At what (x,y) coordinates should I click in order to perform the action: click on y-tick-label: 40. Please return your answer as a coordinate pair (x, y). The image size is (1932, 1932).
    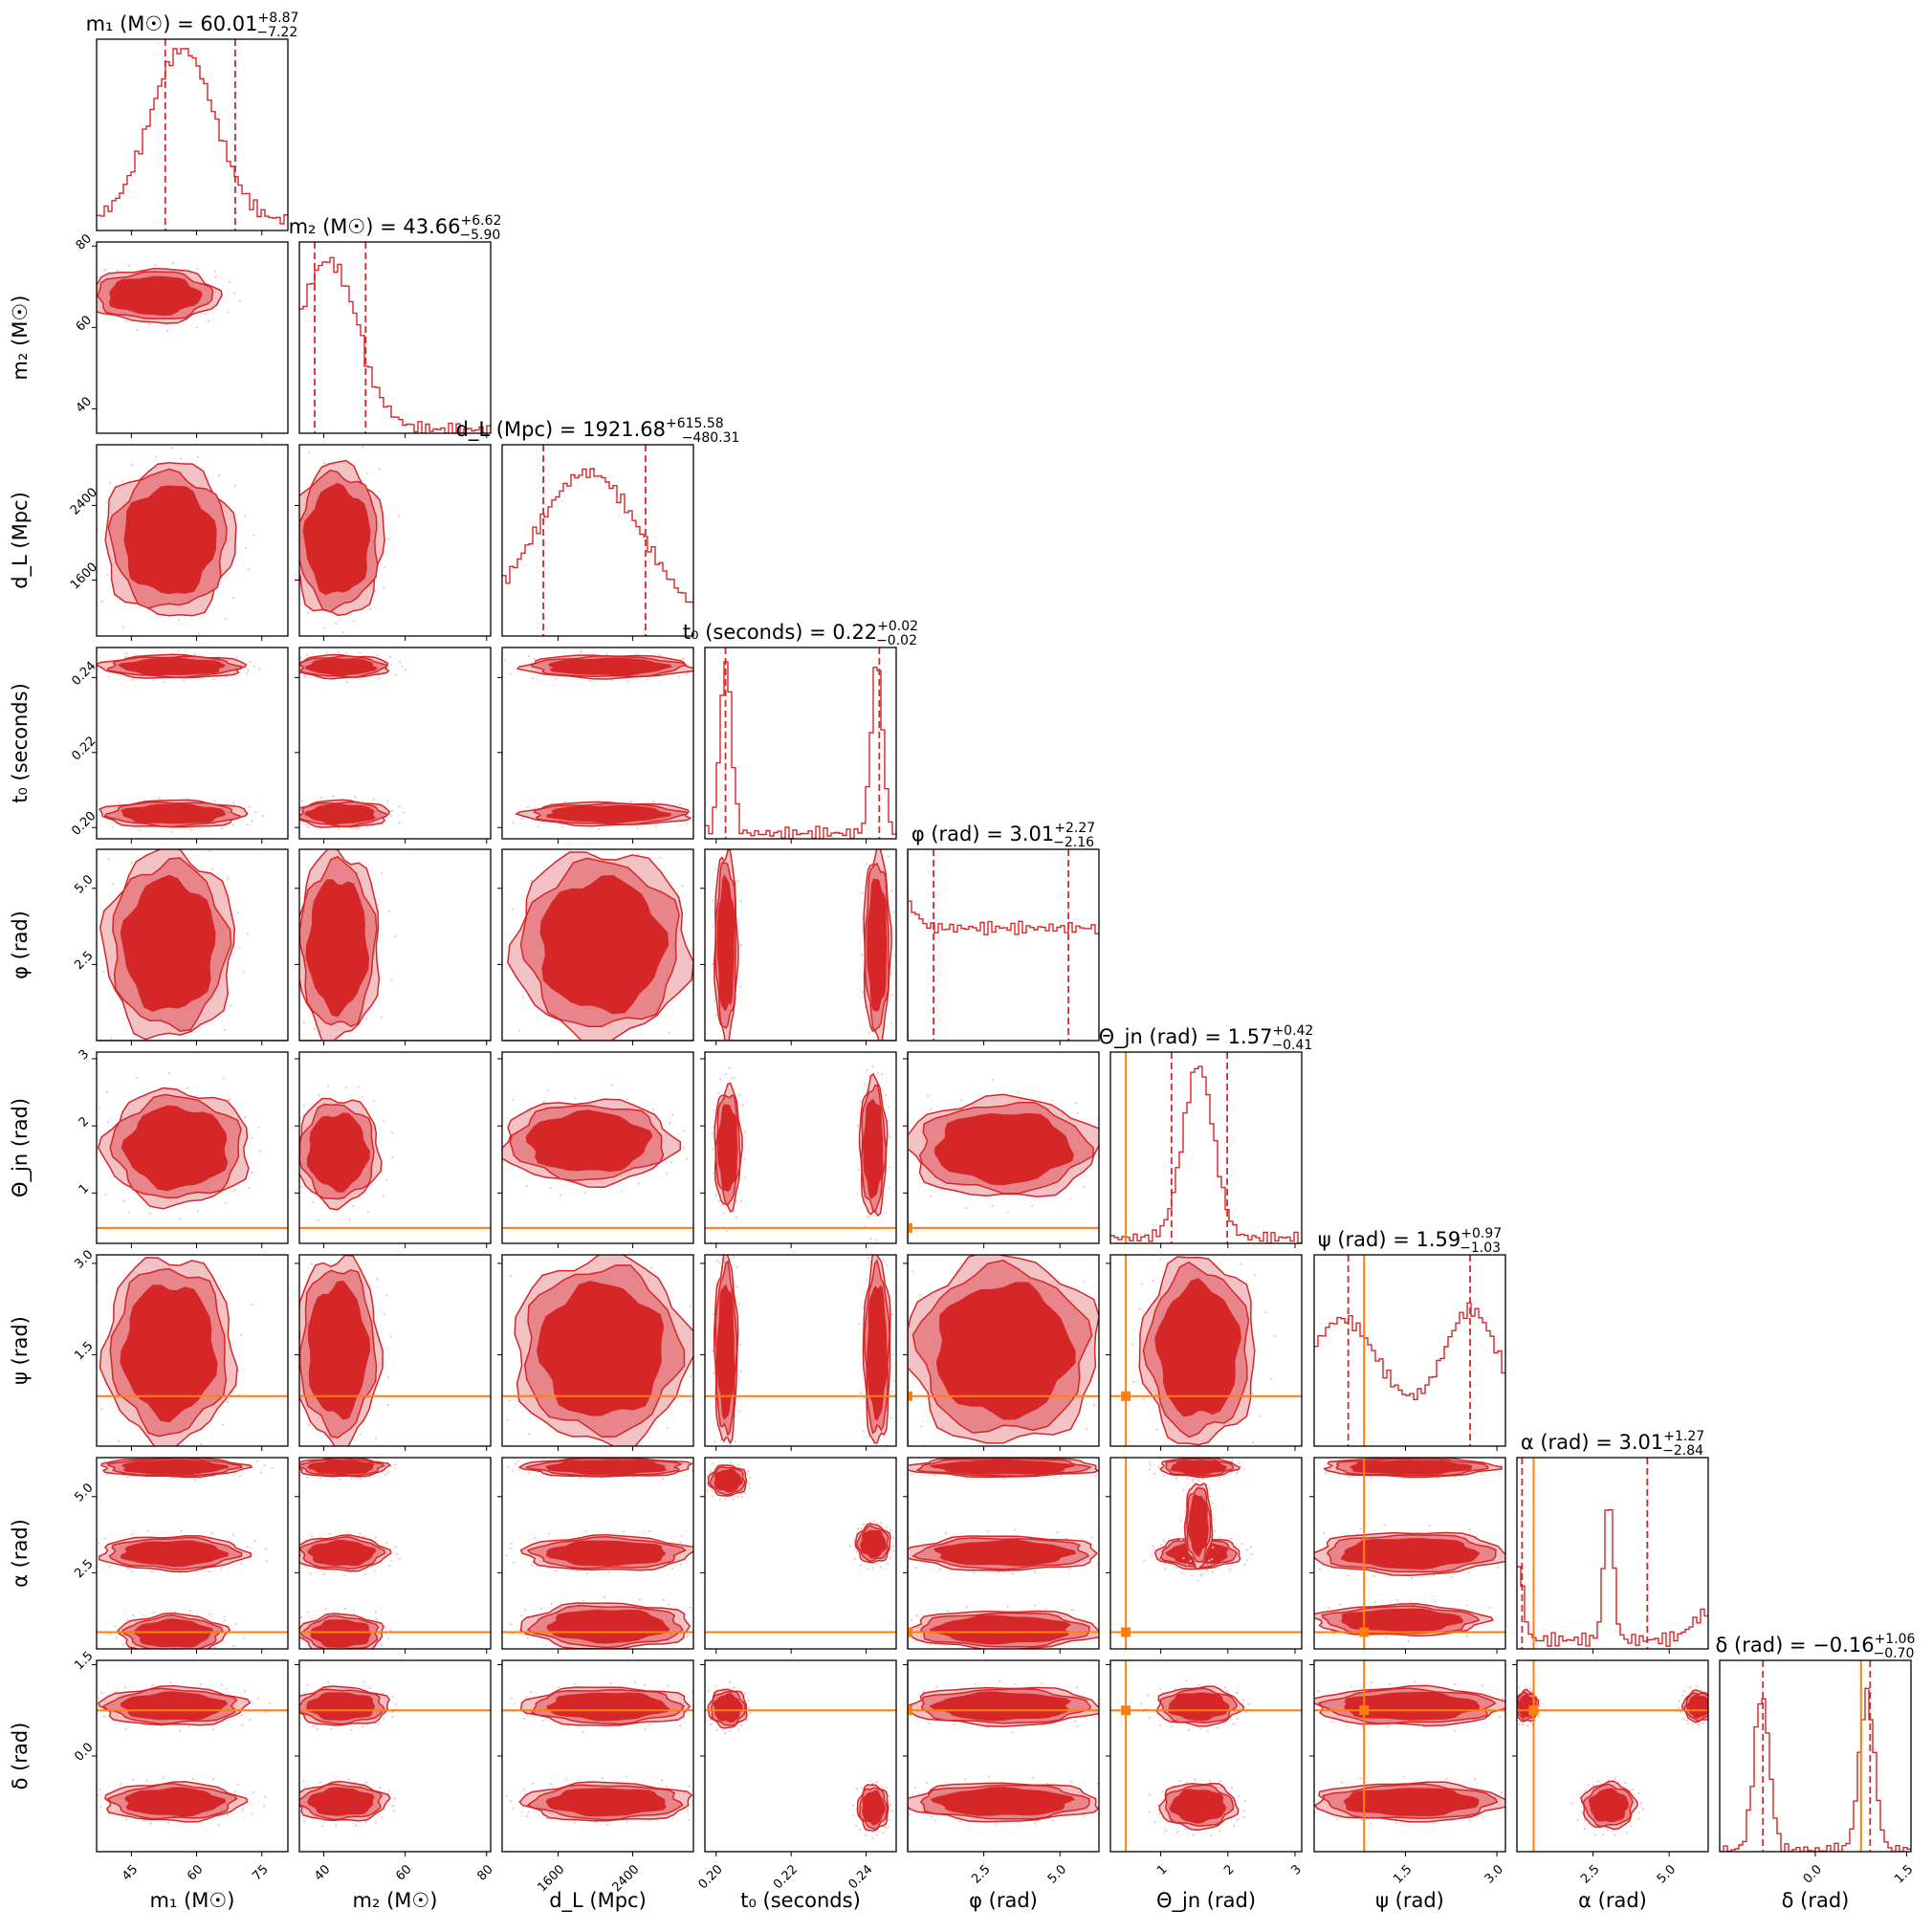
    Looking at the image, I should click on (84, 404).